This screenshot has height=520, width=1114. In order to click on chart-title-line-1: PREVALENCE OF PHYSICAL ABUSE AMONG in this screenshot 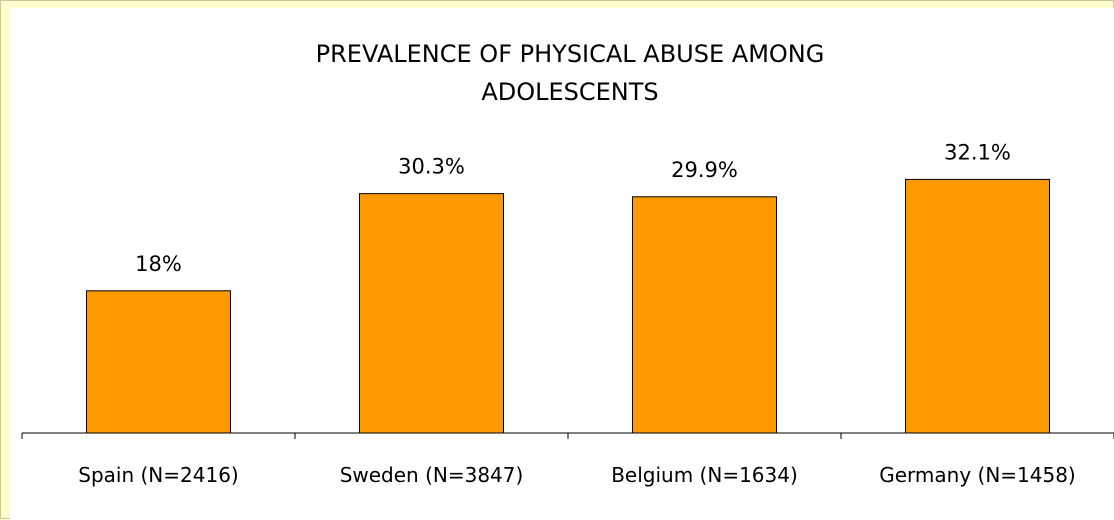, I will do `click(570, 54)`.